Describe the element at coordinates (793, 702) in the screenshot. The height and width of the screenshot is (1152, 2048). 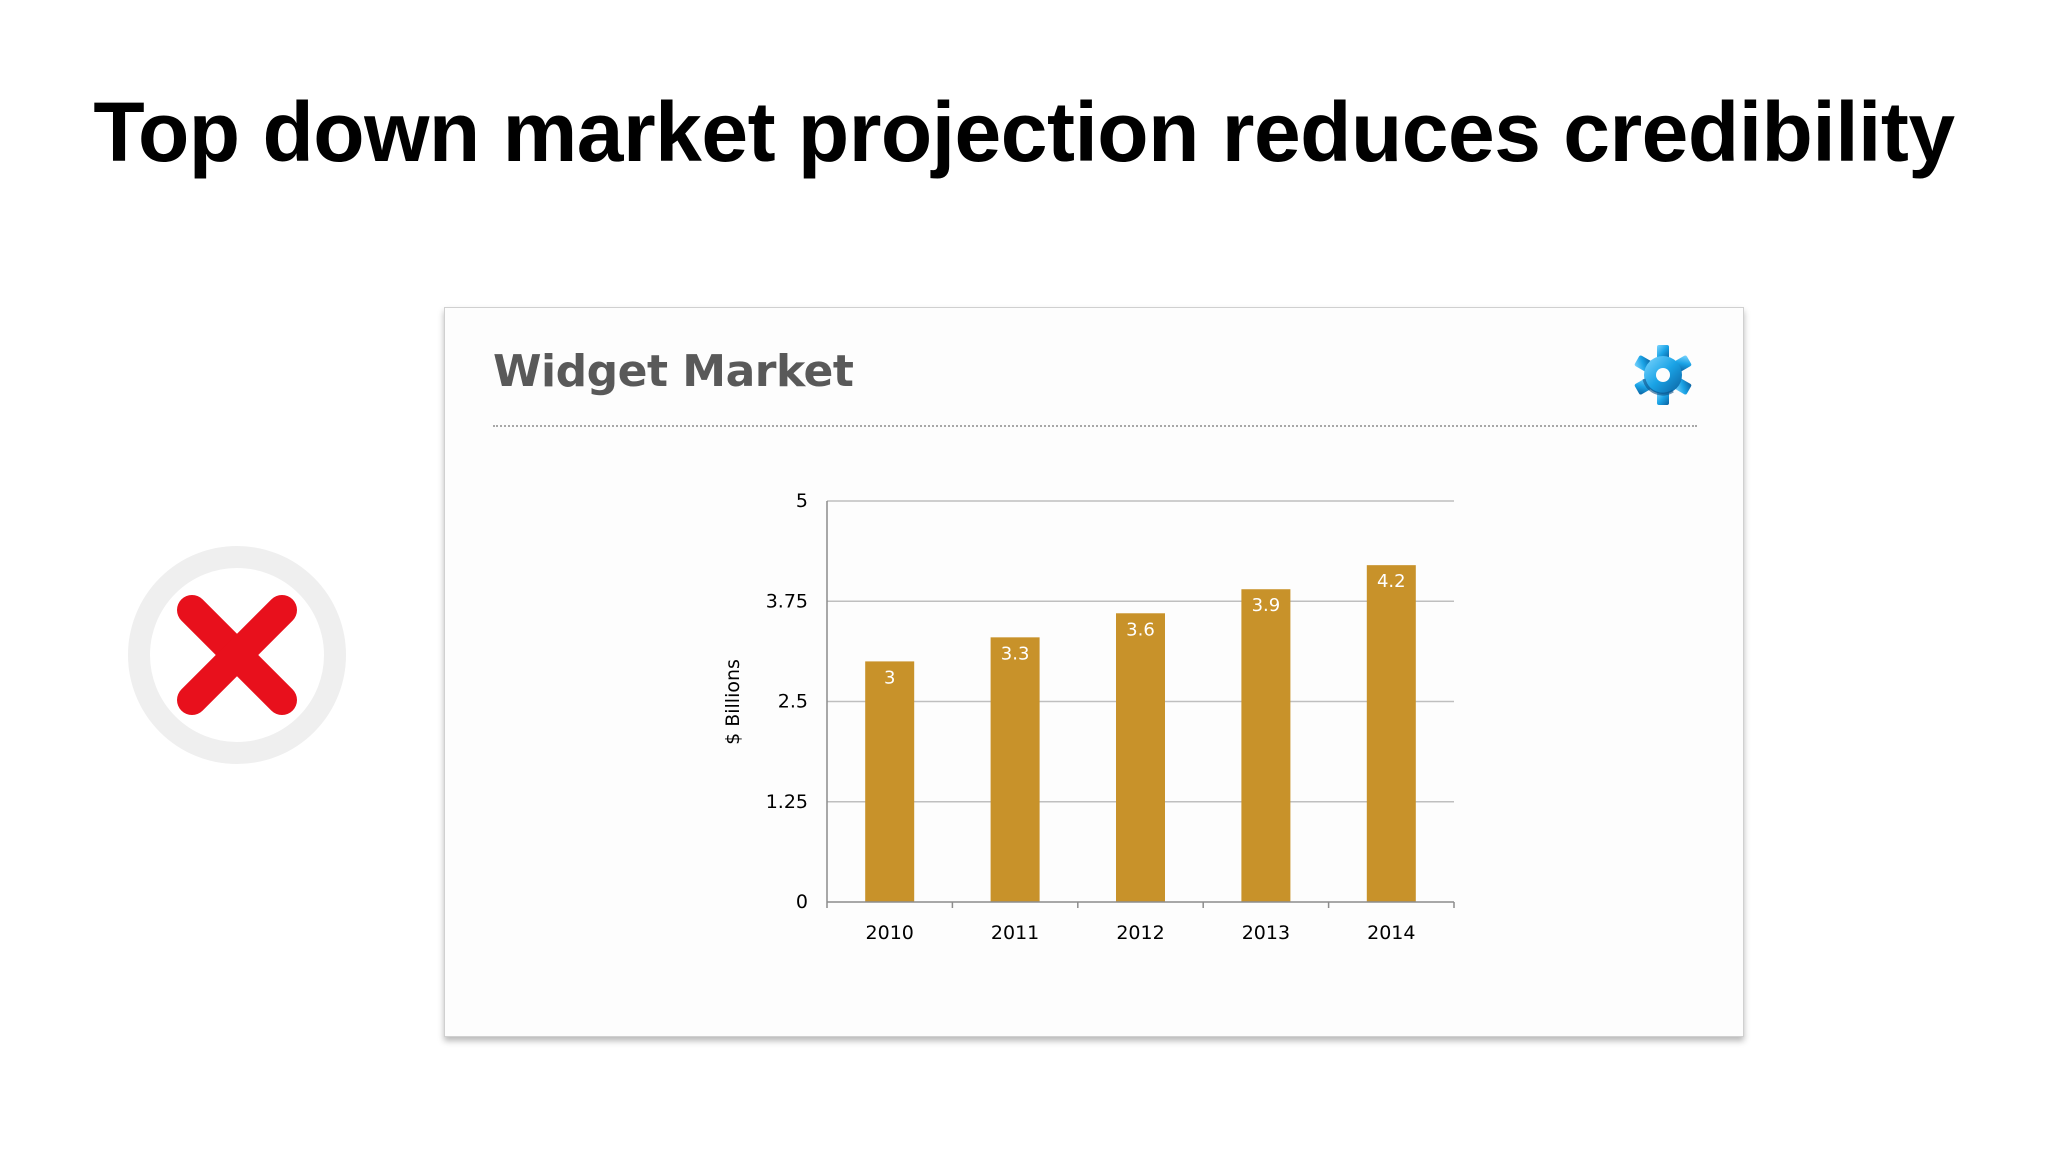
I see `y-tick-label: 2.5` at that location.